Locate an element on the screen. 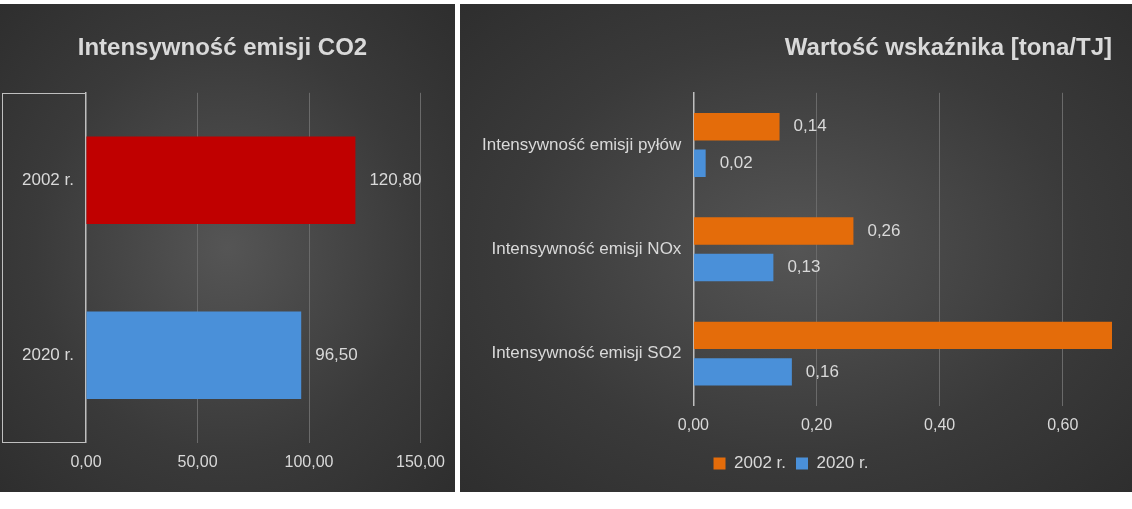  x-tick-label: 0,40 is located at coordinates (940, 424).